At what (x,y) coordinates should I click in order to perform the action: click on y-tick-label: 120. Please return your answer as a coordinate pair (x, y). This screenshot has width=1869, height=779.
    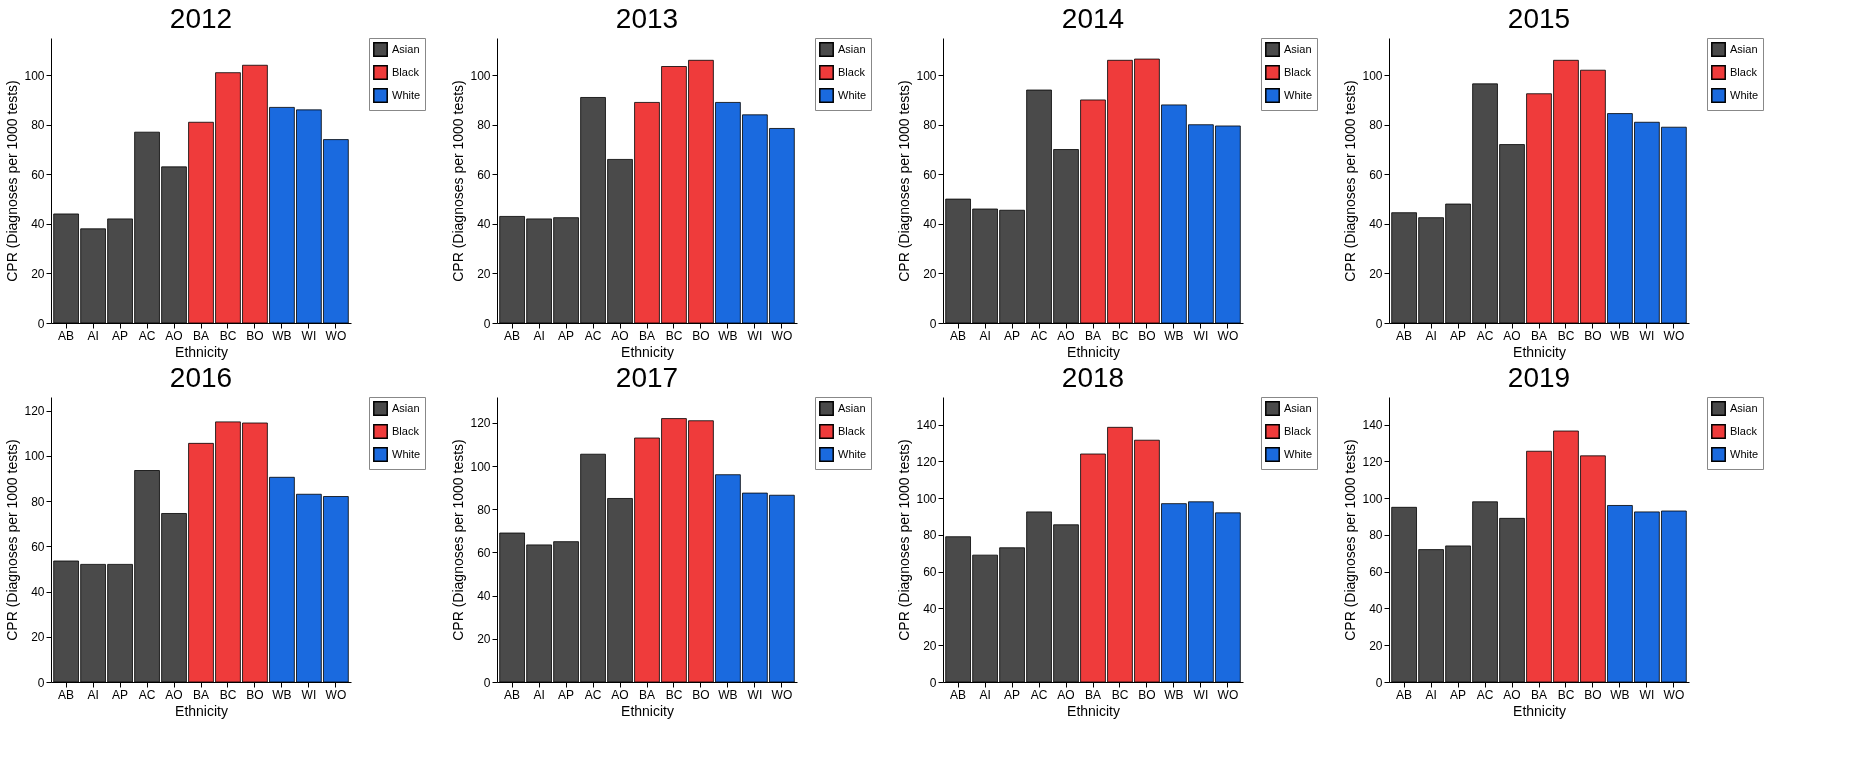
    Looking at the image, I should click on (480, 423).